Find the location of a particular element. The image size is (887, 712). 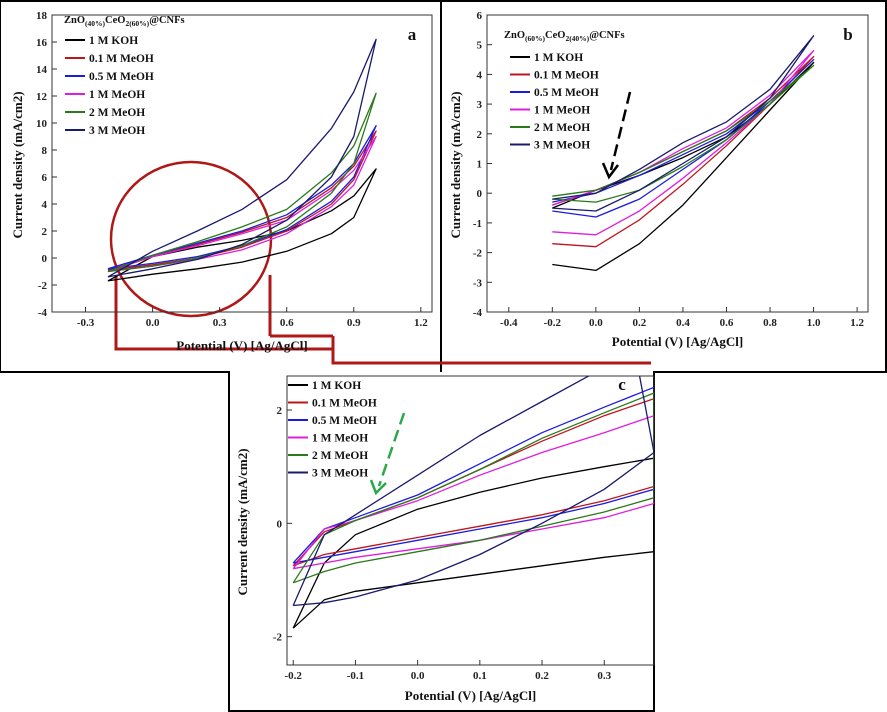

chart-title: ZnO(40%)CeO2(60%)@CNFs is located at coordinates (124, 21).